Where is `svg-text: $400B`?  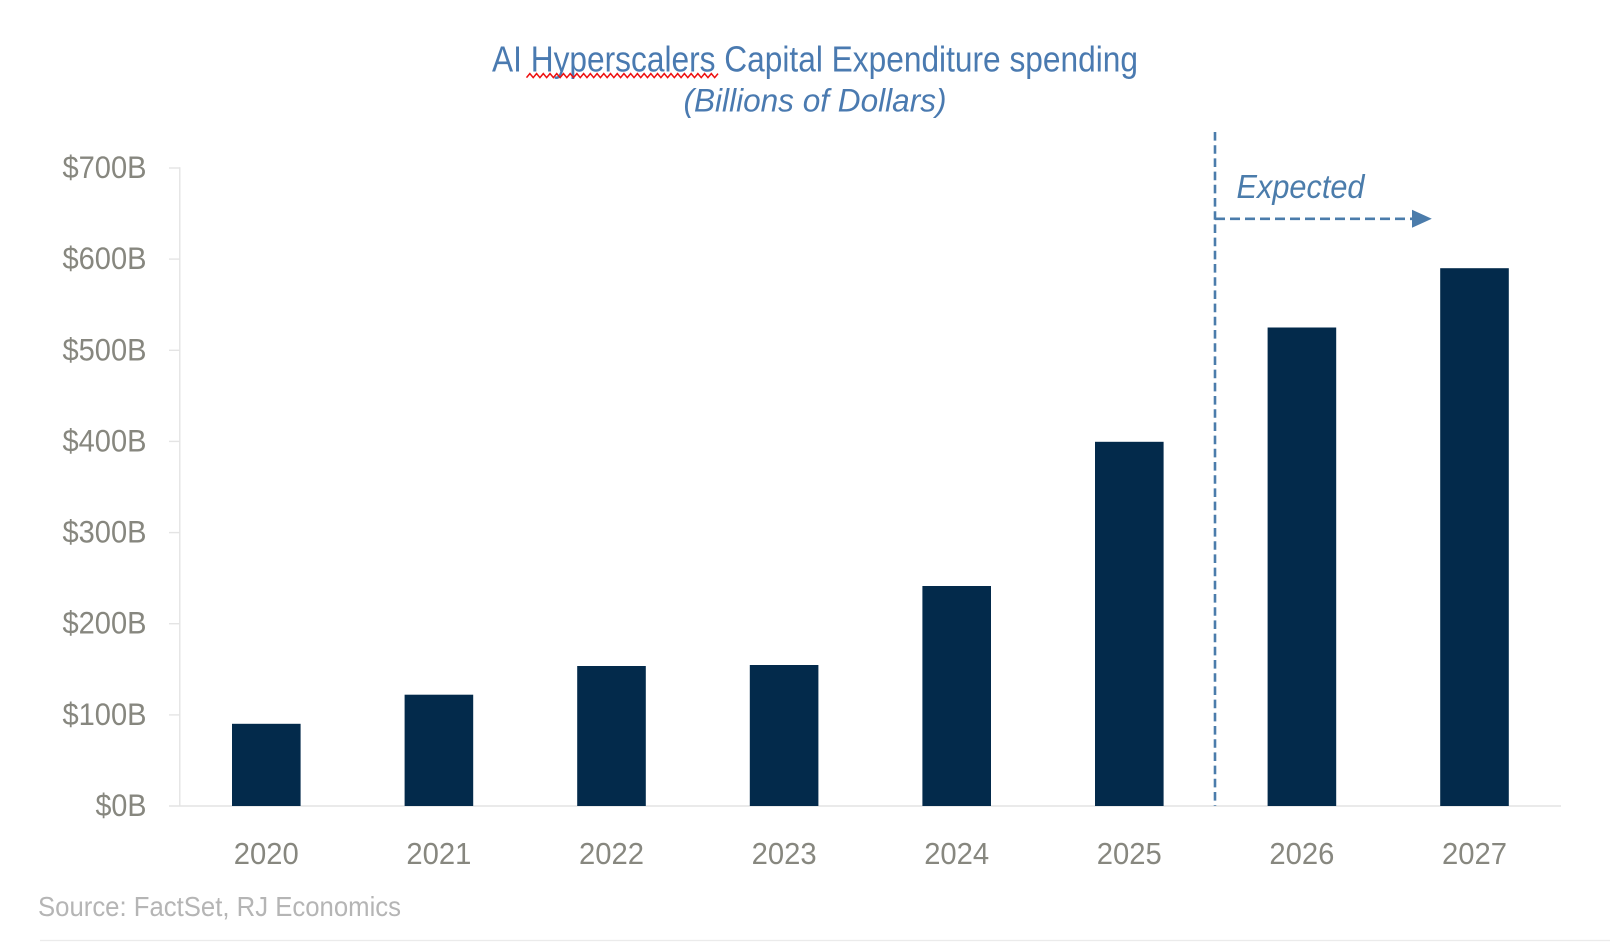
svg-text: $400B is located at coordinates (105, 440).